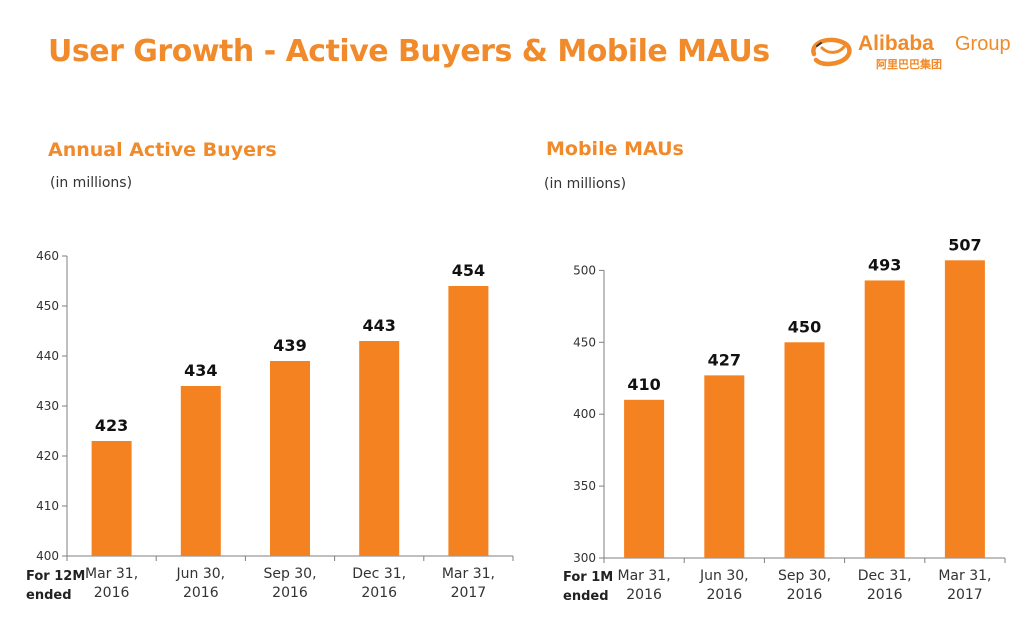 The width and height of the screenshot is (1026, 628). What do you see at coordinates (468, 270) in the screenshot?
I see `data-label: 454` at bounding box center [468, 270].